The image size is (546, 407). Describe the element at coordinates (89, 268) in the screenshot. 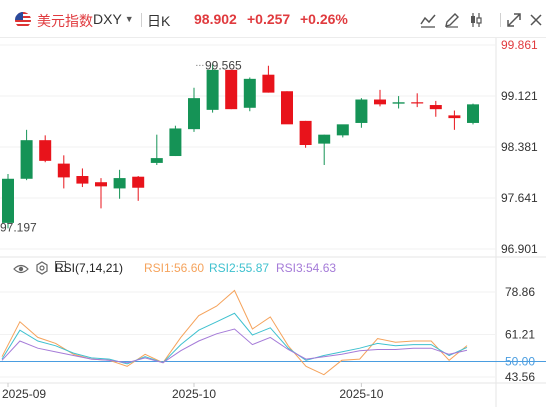

I see `indicator-label: RSI(7,14,21)` at that location.